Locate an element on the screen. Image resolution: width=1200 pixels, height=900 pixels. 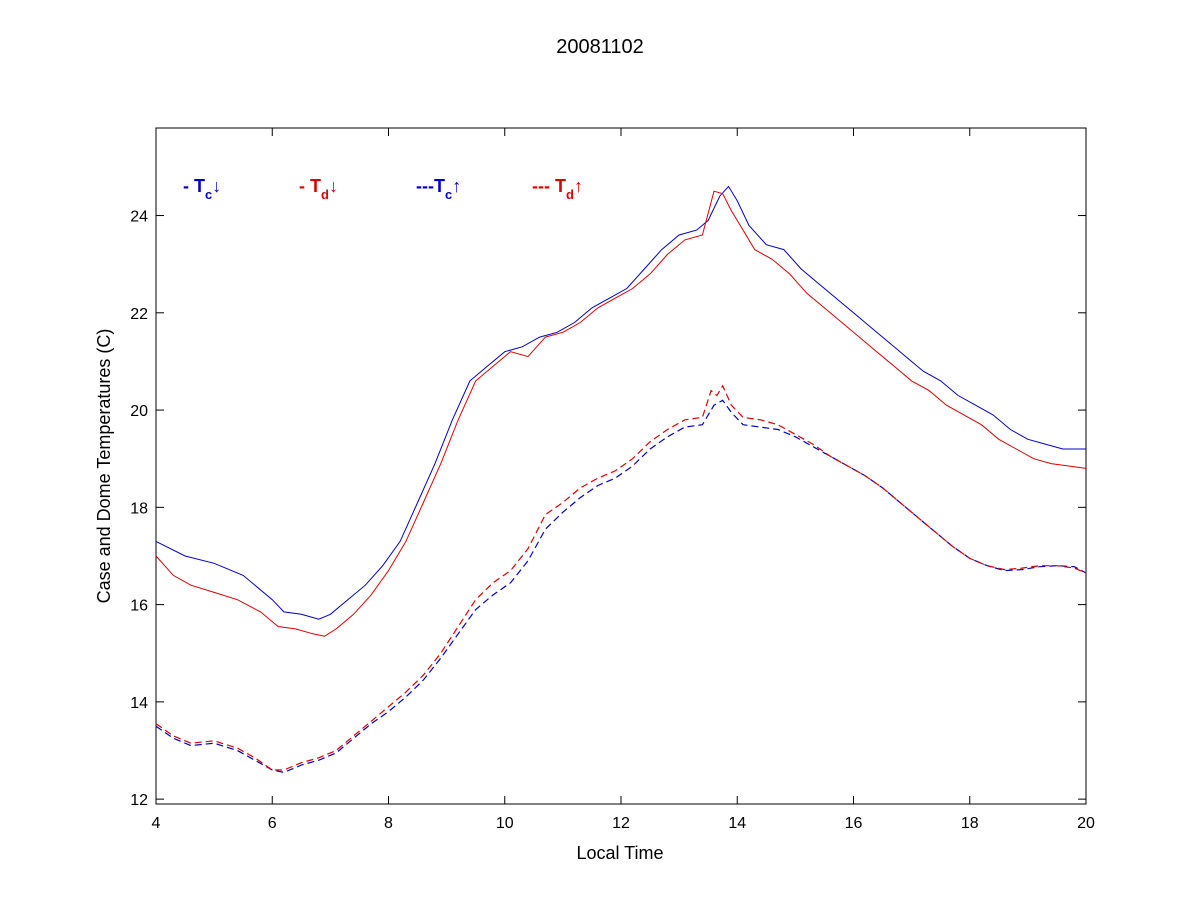
x-tick-label: 18 is located at coordinates (970, 823).